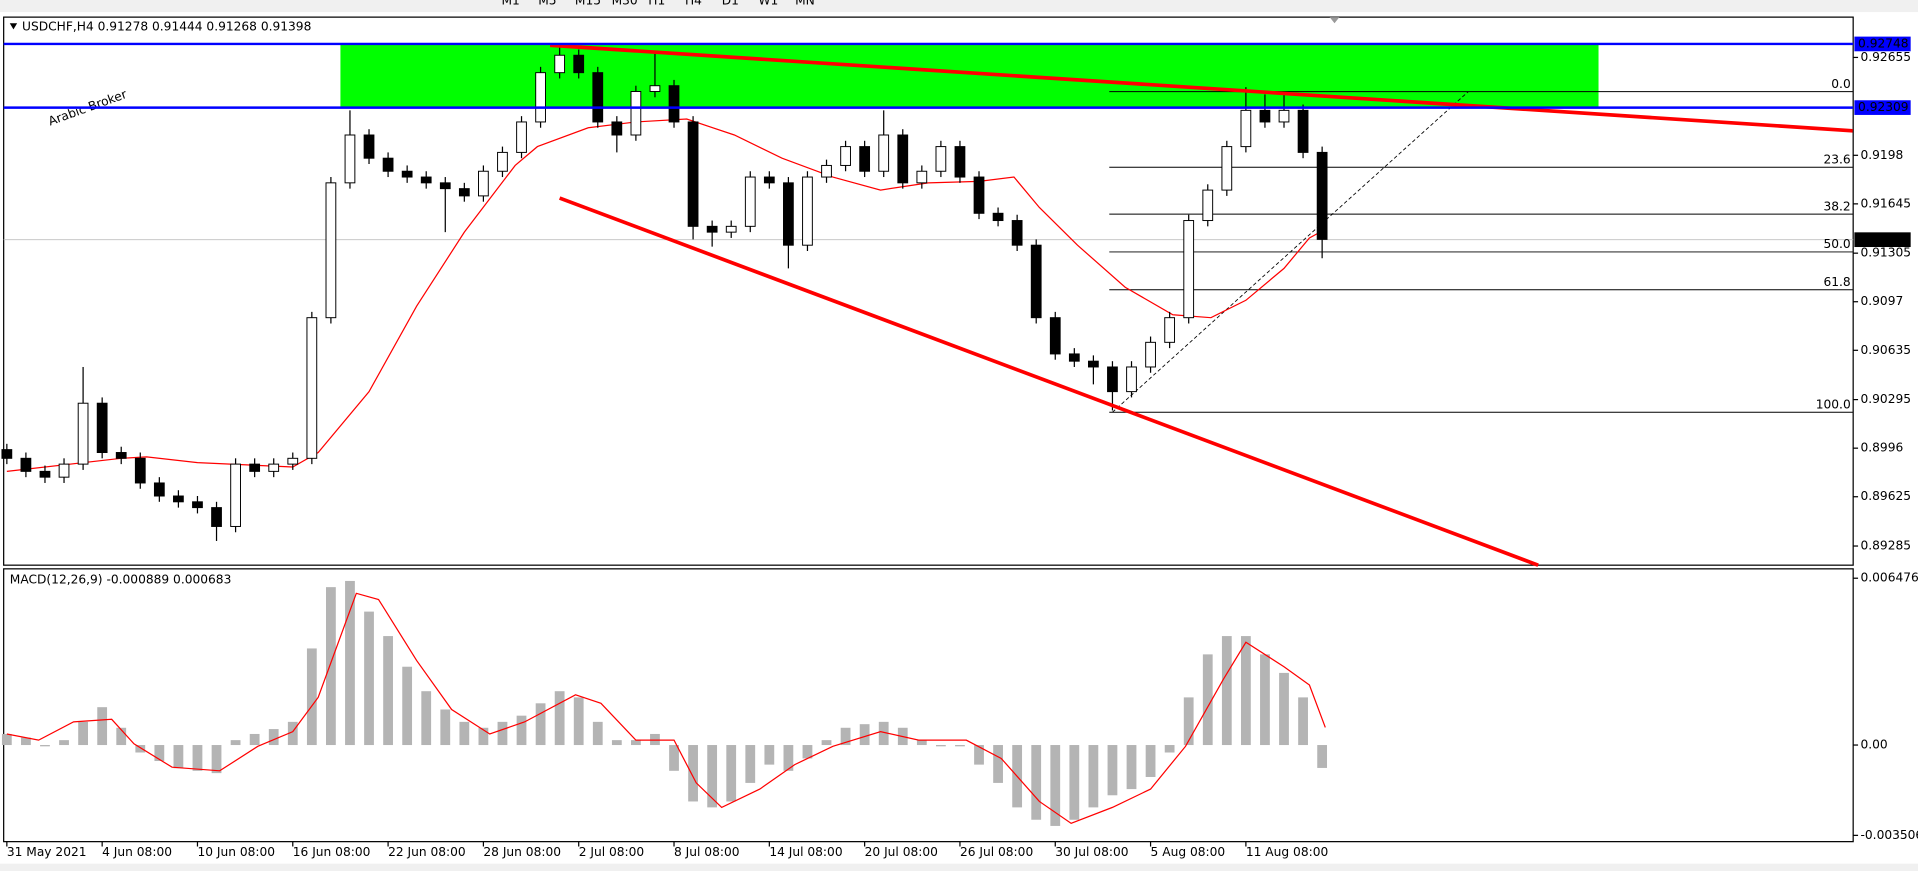 The width and height of the screenshot is (1918, 871). Describe the element at coordinates (1886, 399) in the screenshot. I see `y-tick-label: 0.90295` at that location.